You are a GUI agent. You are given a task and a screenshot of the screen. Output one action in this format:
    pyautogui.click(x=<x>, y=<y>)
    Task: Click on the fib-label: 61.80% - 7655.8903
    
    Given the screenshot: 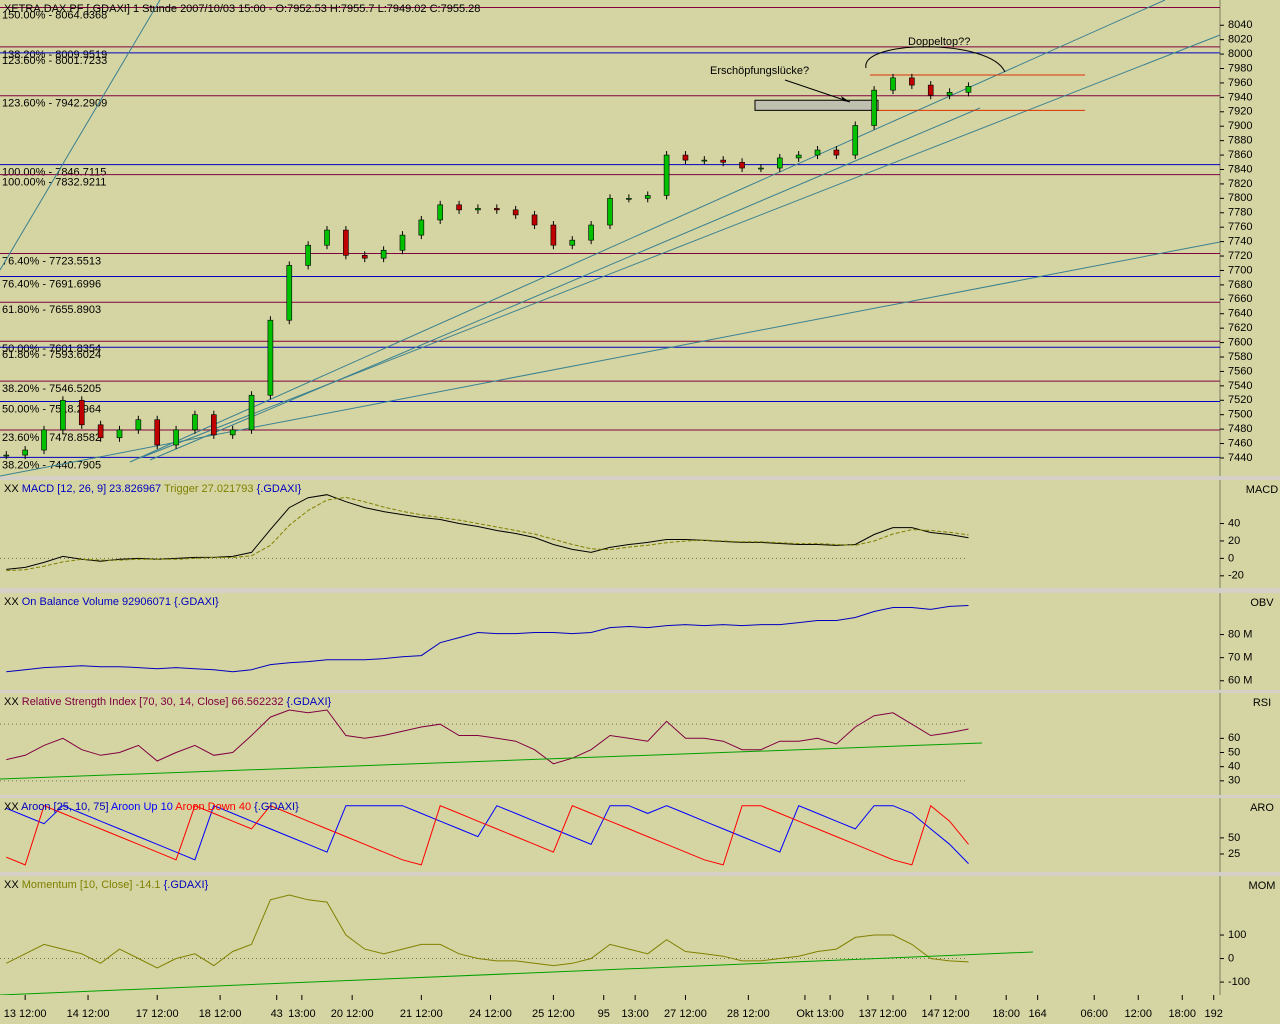 What is the action you would take?
    pyautogui.click(x=51, y=310)
    